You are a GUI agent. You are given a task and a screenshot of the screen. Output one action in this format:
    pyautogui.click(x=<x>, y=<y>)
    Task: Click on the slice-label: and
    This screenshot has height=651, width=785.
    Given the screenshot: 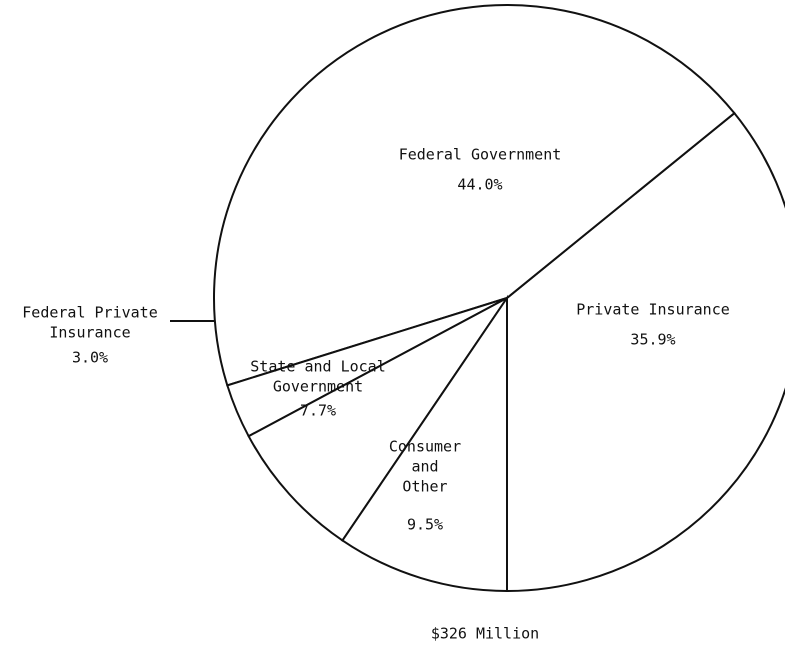 What is the action you would take?
    pyautogui.click(x=424, y=467)
    